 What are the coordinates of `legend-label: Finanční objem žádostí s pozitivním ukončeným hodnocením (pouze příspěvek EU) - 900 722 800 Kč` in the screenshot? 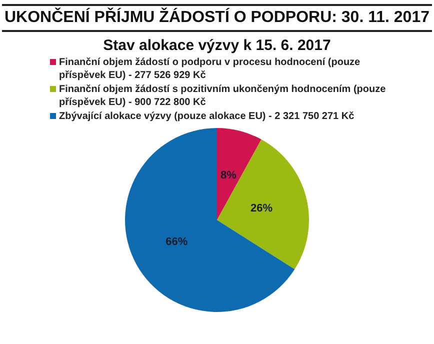 It's located at (222, 96).